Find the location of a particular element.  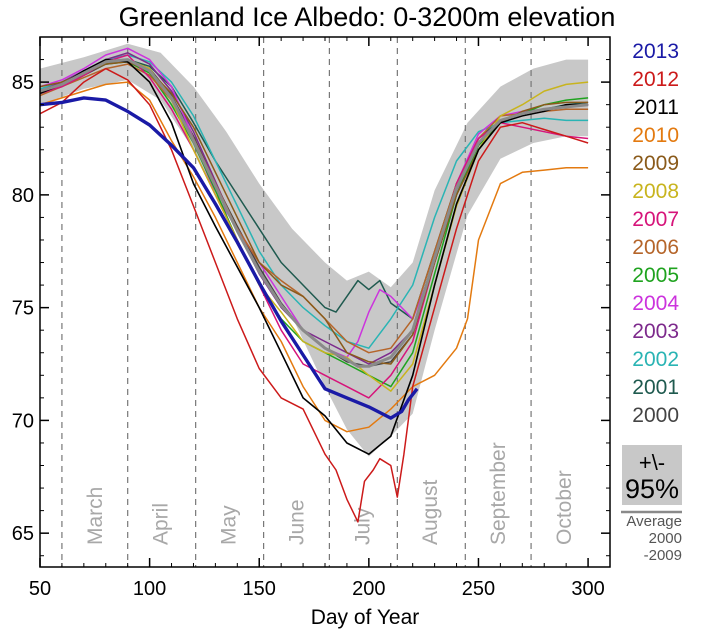

y-tick-label: 80 is located at coordinates (23, 196).